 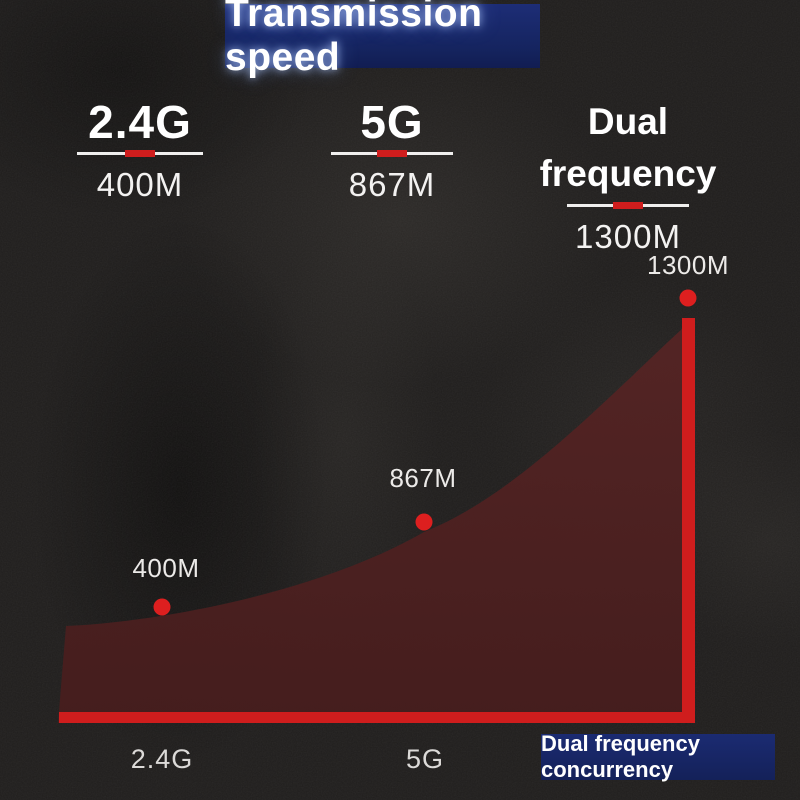 I want to click on point-label-400m: 400M, so click(x=166, y=568).